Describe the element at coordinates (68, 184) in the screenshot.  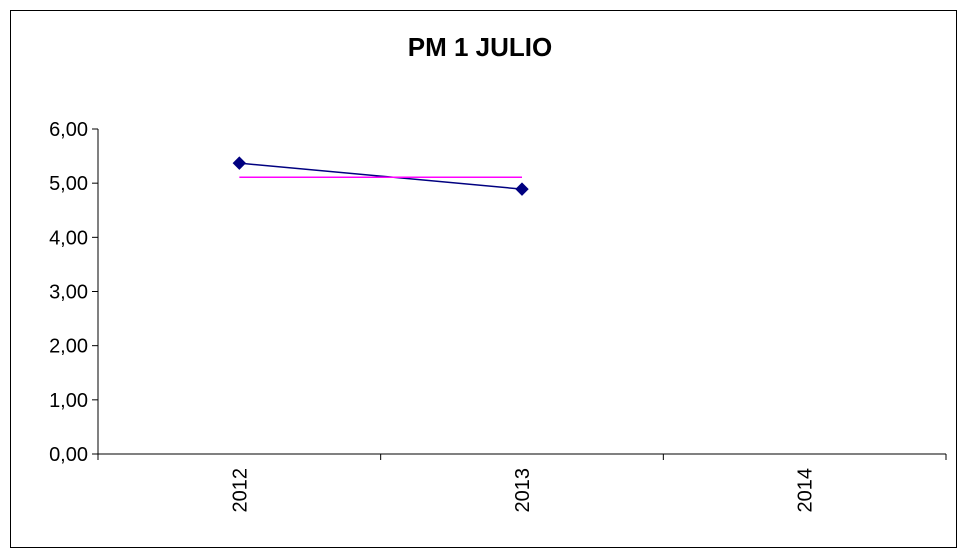
I see `y-tick-label: 5,00` at that location.